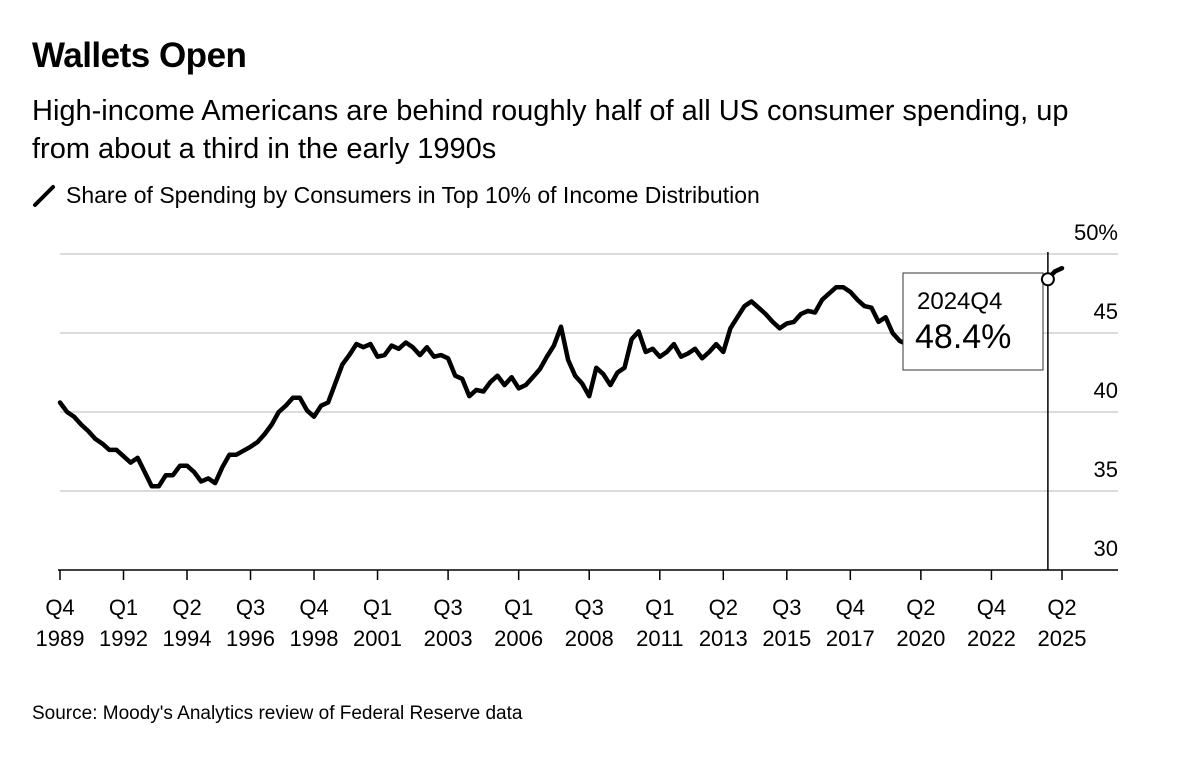 This screenshot has width=1200, height=775. What do you see at coordinates (1106, 469) in the screenshot?
I see `y-tick-label: 35` at bounding box center [1106, 469].